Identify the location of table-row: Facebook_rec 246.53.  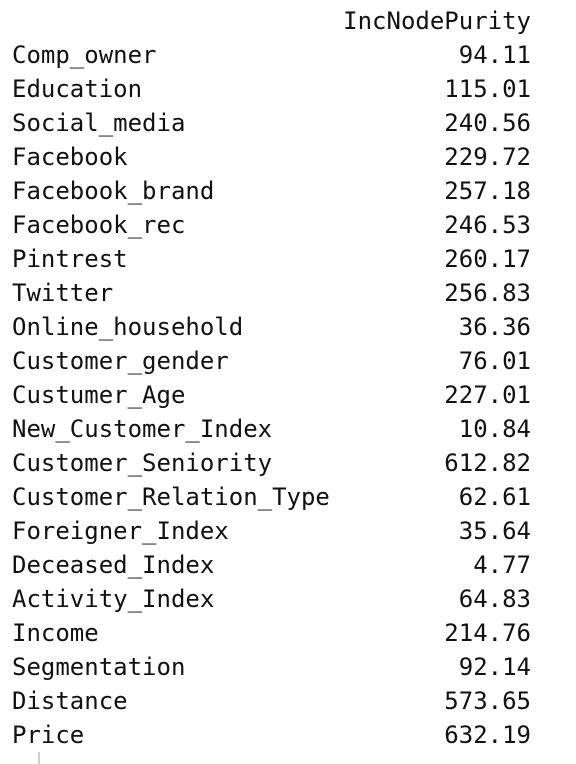
(288, 225).